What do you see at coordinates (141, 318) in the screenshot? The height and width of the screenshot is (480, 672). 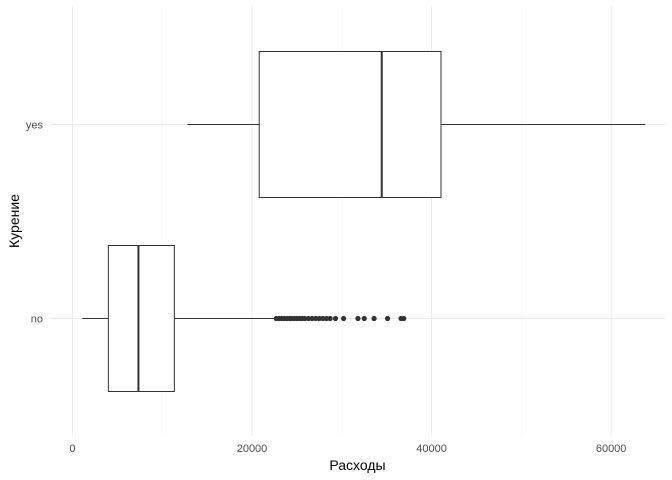 I see `box-no` at bounding box center [141, 318].